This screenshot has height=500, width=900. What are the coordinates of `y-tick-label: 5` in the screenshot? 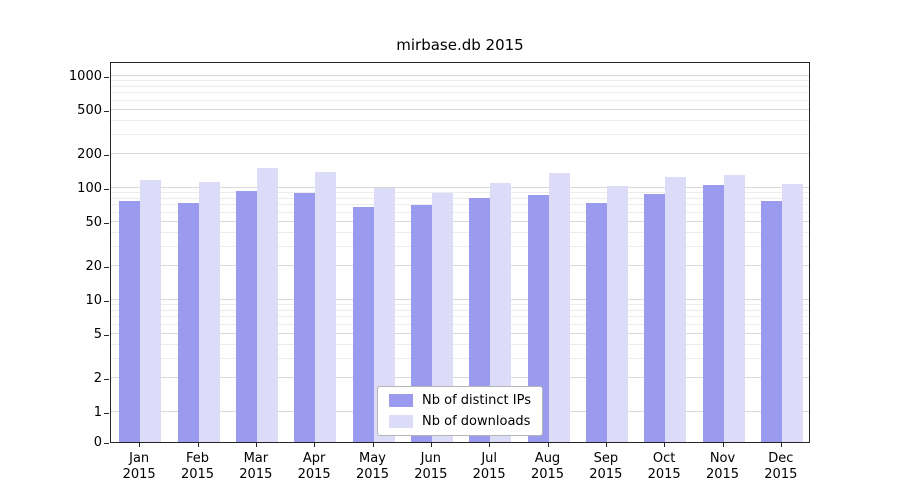 It's located at (97, 334).